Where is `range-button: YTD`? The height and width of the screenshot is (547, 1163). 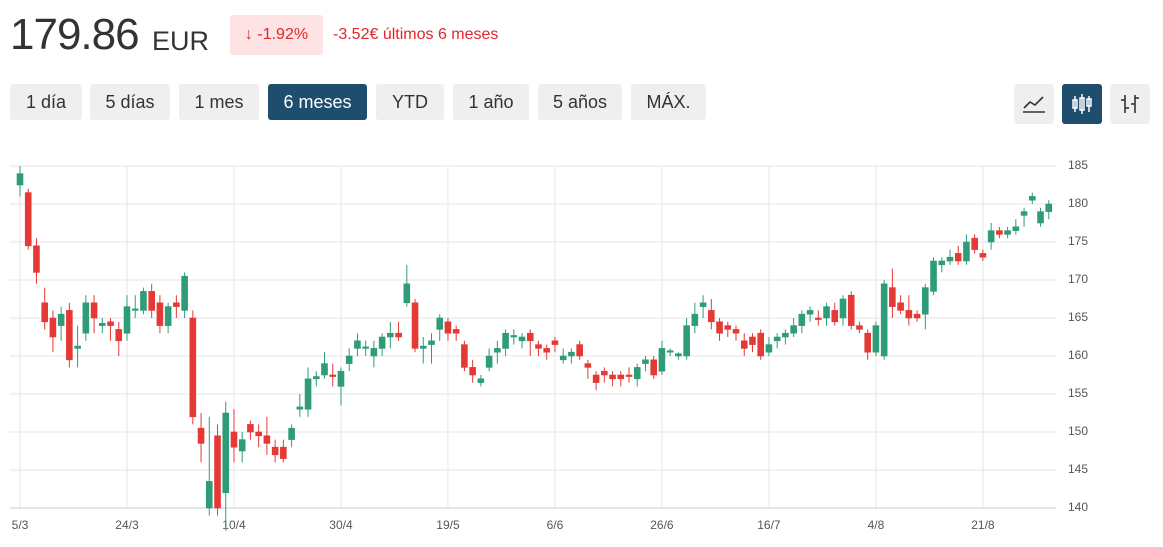
range-button: YTD is located at coordinates (410, 102).